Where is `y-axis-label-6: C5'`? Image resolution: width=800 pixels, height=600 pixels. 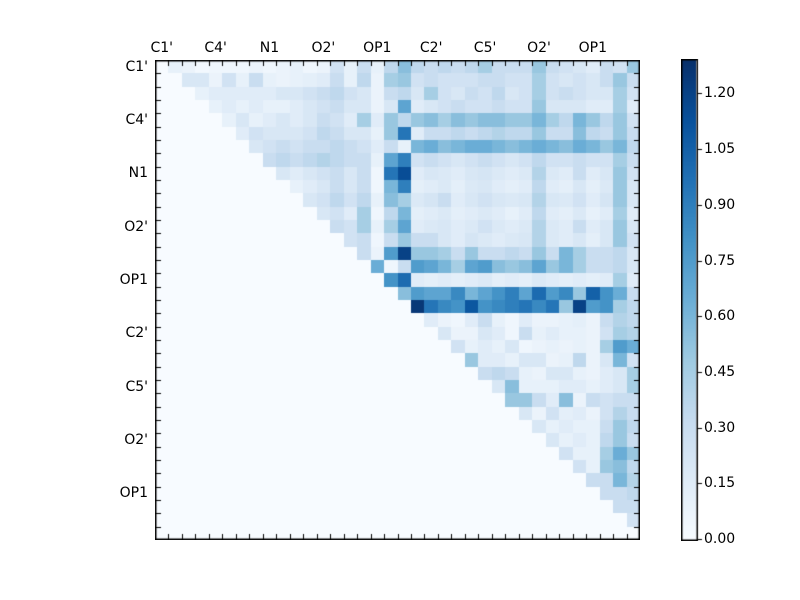 y-axis-label-6: C5' is located at coordinates (136, 386).